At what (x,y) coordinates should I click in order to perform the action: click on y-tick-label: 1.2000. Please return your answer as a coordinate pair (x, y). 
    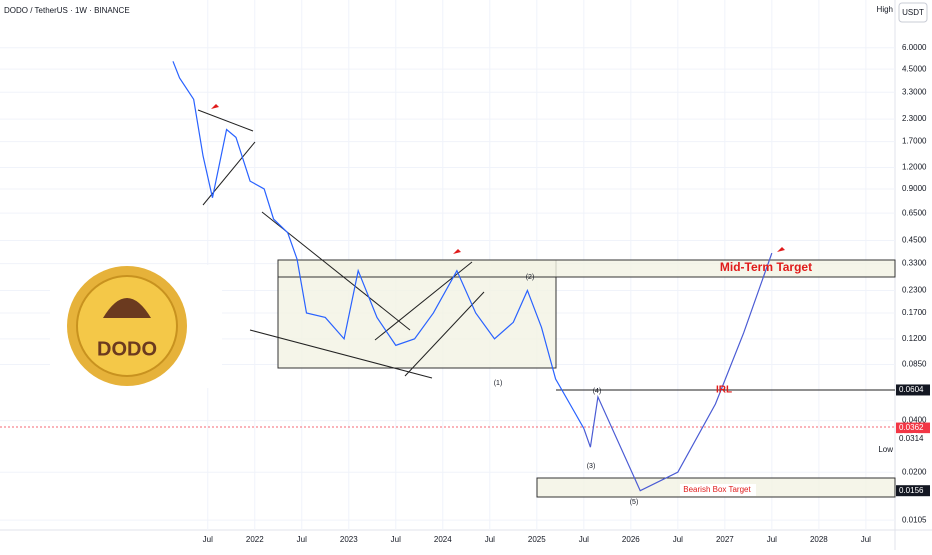
    Looking at the image, I should click on (914, 167).